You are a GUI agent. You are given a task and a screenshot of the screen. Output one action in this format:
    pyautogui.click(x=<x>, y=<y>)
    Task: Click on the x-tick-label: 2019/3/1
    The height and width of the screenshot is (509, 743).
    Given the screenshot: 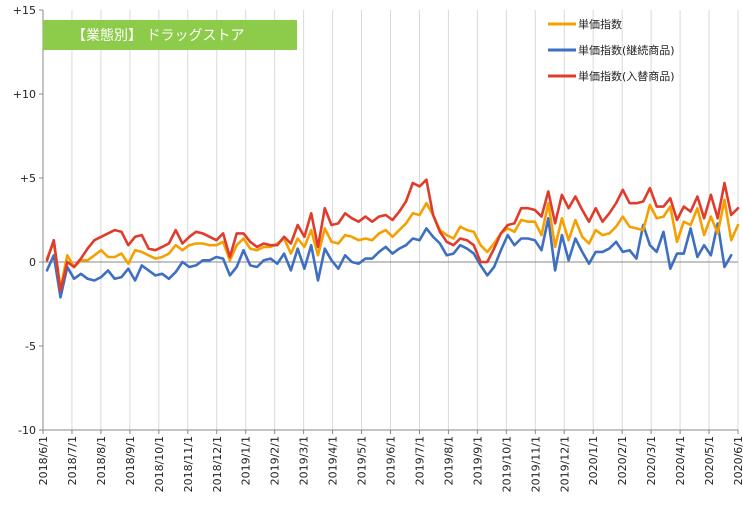 What is the action you would take?
    pyautogui.click(x=304, y=460)
    